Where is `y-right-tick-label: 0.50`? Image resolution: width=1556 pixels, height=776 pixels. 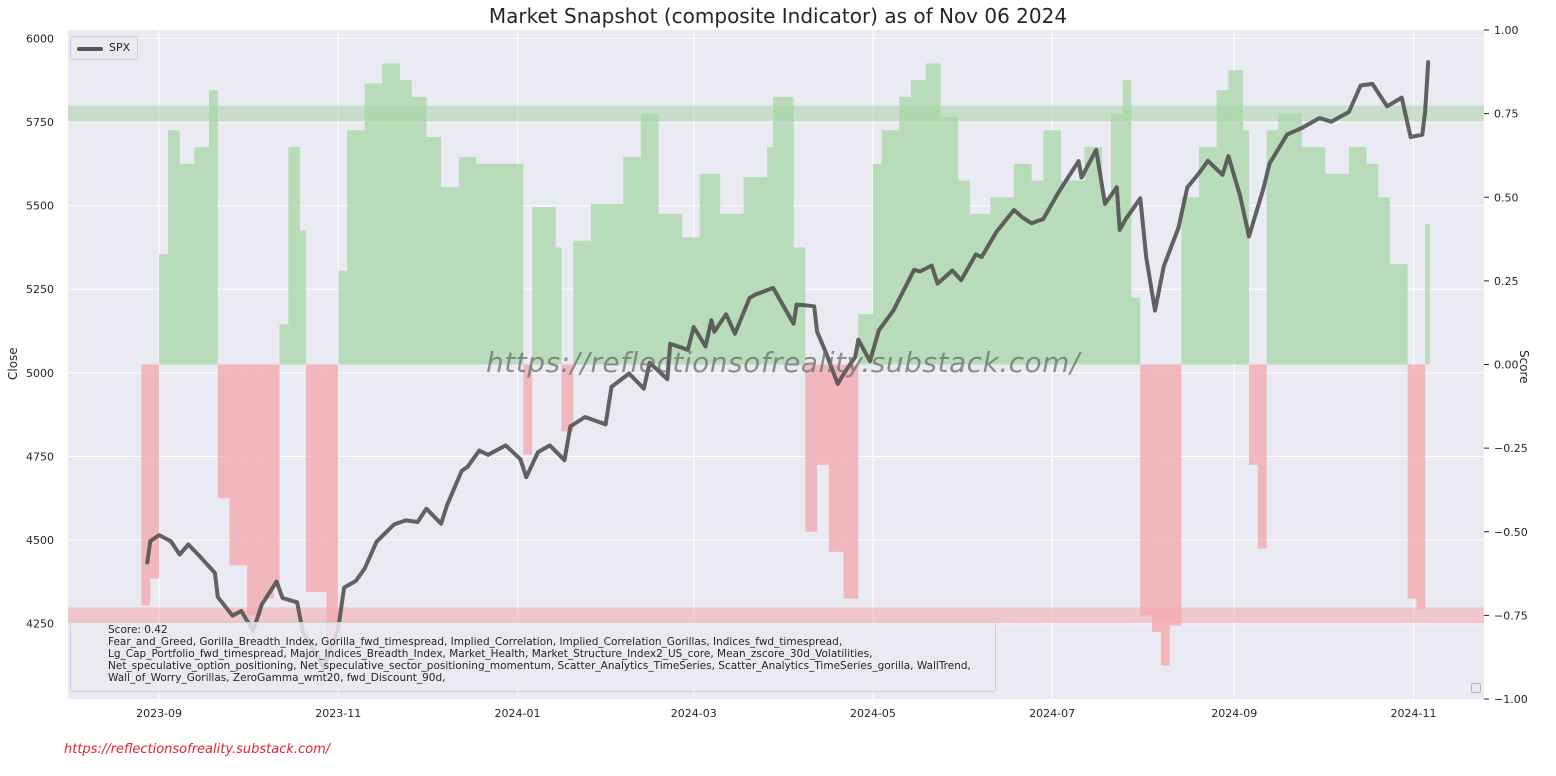 y-right-tick-label: 0.50 is located at coordinates (1506, 197).